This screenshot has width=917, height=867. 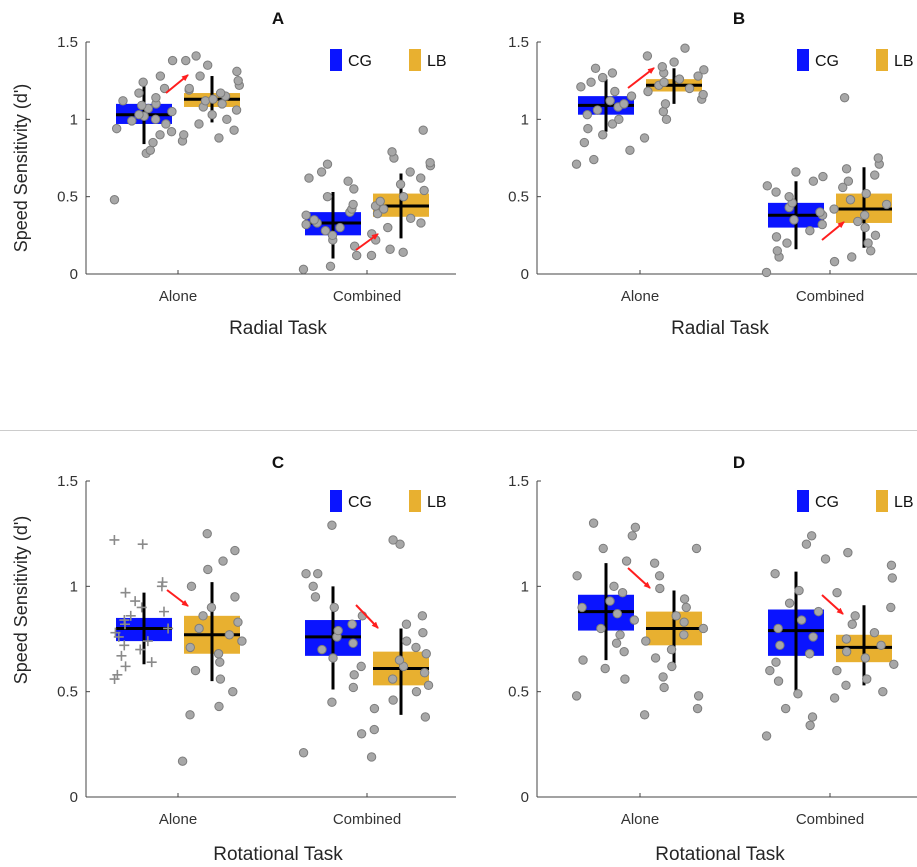 I want to click on box-lb-combined, so click(x=864, y=625).